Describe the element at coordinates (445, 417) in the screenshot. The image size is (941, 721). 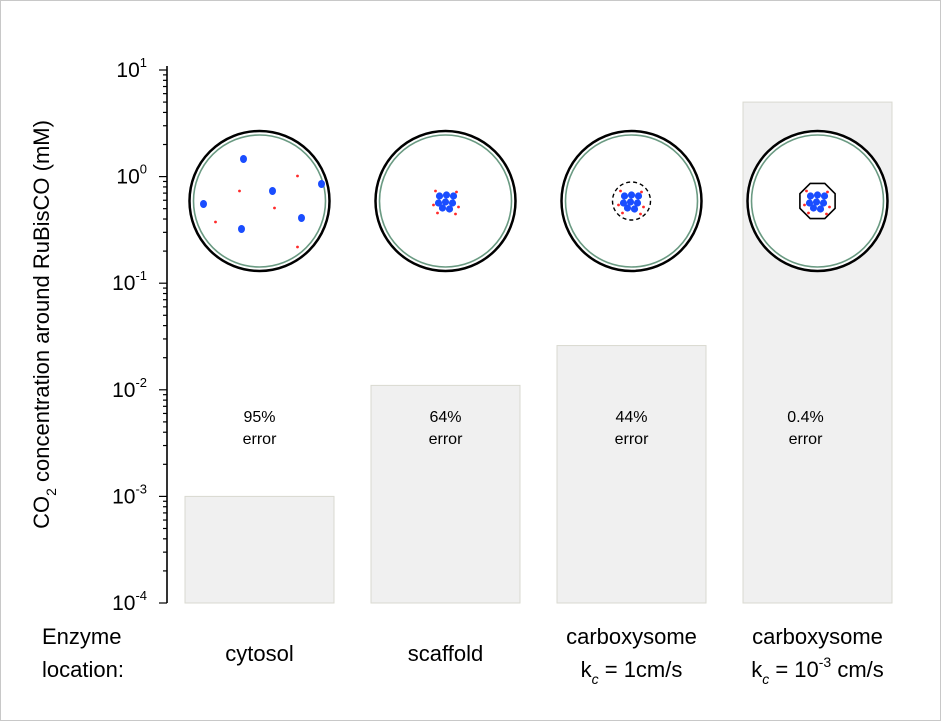
I see `bar-annotation: 64%` at that location.